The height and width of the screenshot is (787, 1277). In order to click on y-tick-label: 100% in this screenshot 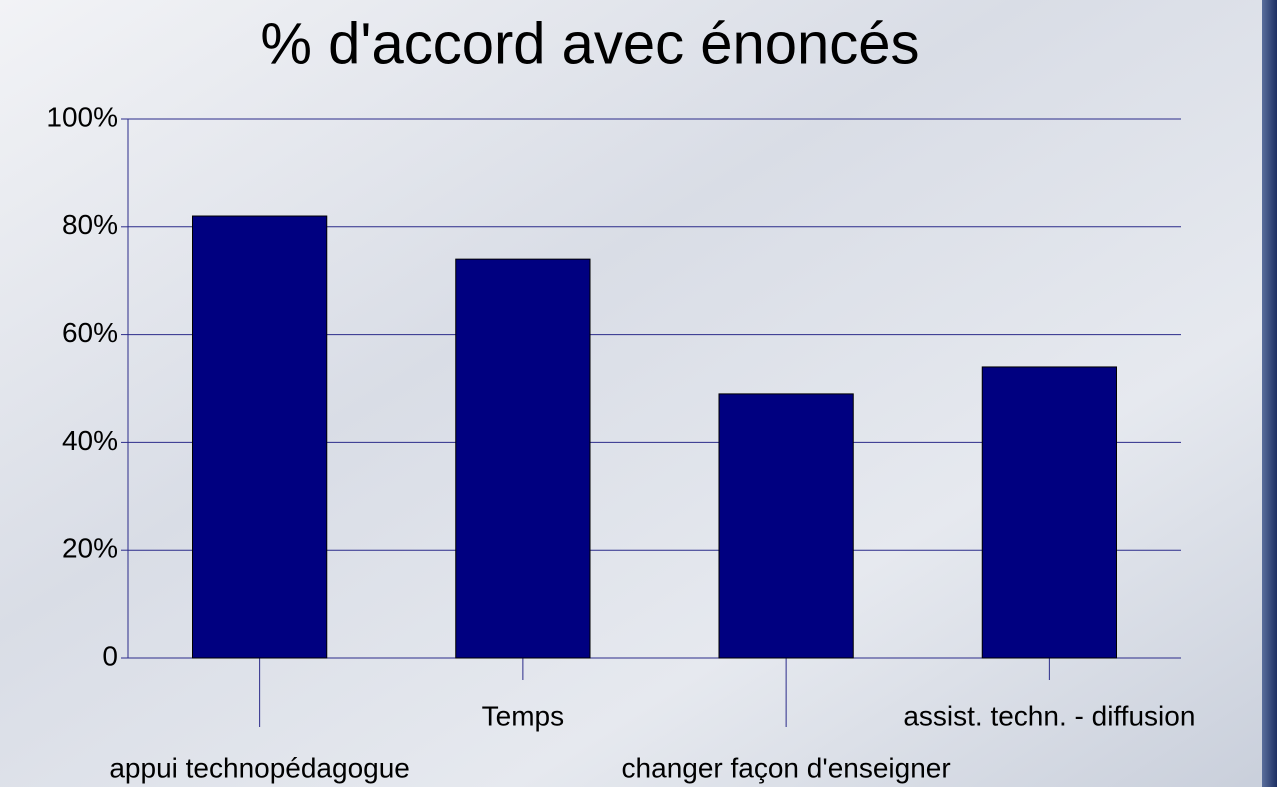, I will do `click(82, 116)`.